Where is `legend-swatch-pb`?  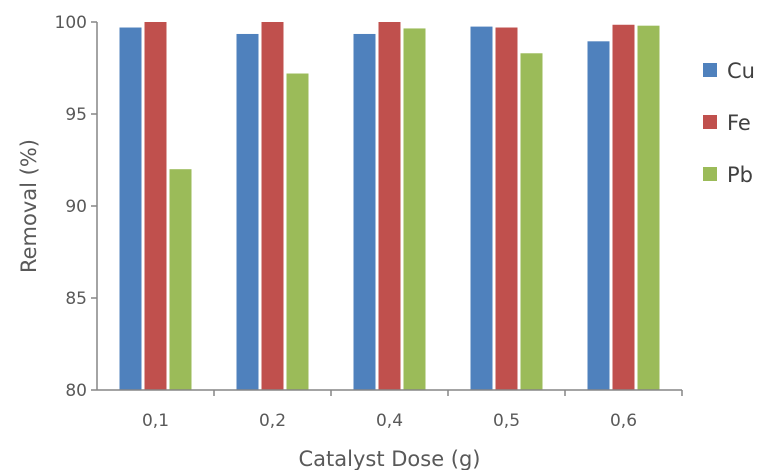 legend-swatch-pb is located at coordinates (710, 174).